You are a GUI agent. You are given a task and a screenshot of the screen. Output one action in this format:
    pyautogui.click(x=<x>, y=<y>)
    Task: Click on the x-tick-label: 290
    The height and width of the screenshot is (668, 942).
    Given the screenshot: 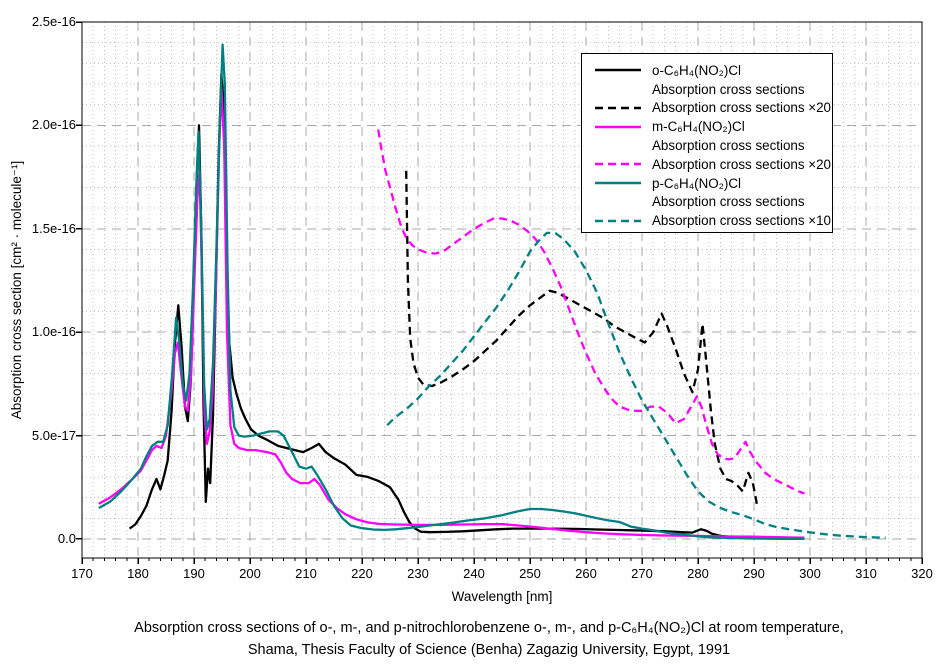 What is the action you would take?
    pyautogui.click(x=754, y=573)
    